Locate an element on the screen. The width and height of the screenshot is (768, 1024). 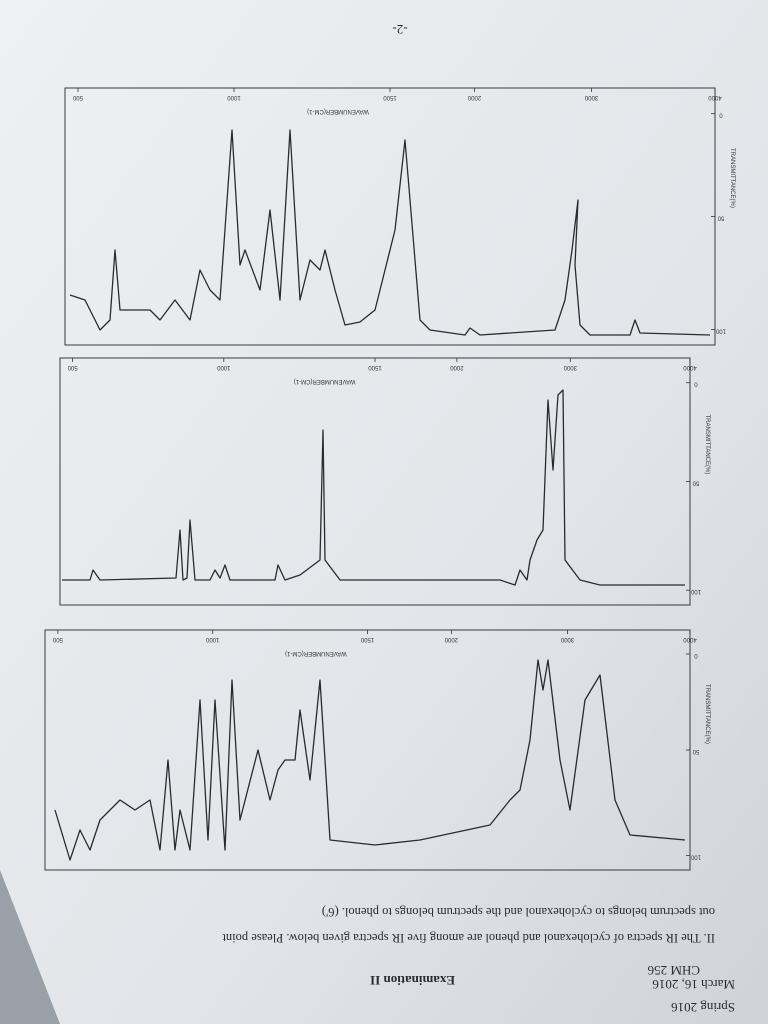
page-edge-shadow is located at coordinates (30, 947).